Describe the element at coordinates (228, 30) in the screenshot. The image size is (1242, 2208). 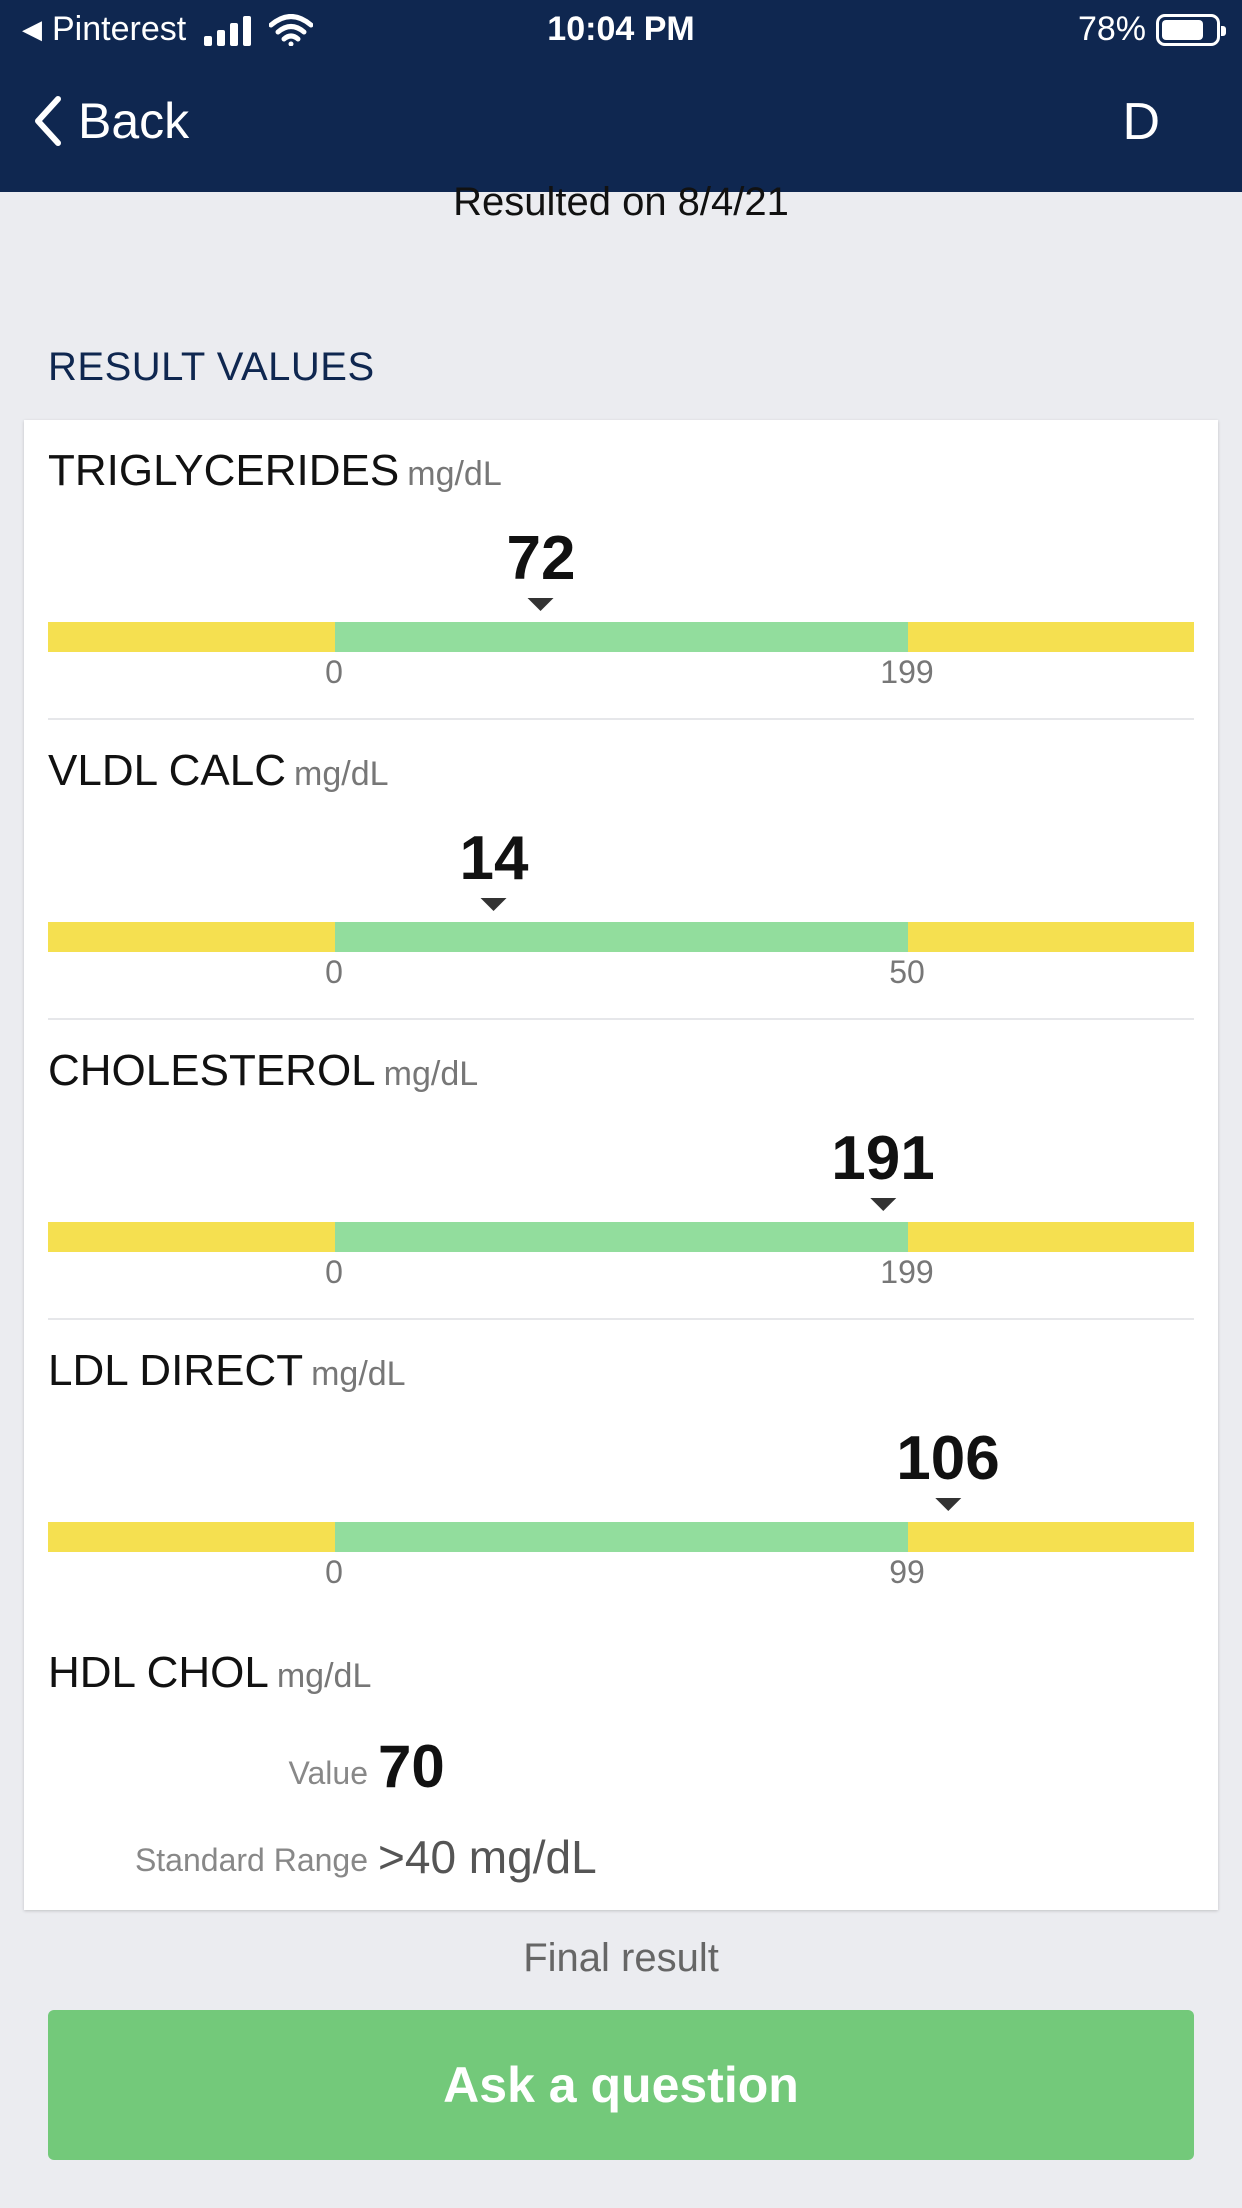
I see `cellular-signal-icon` at that location.